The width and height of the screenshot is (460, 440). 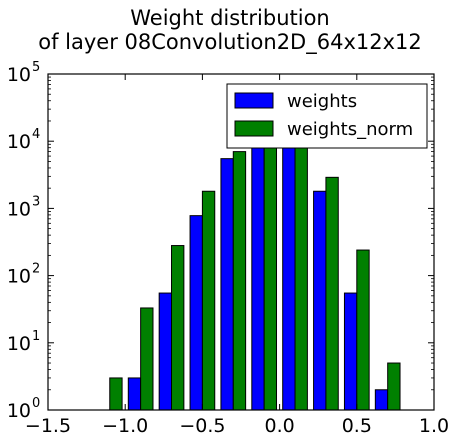 I want to click on x-tick-label: 1.0, so click(x=434, y=426).